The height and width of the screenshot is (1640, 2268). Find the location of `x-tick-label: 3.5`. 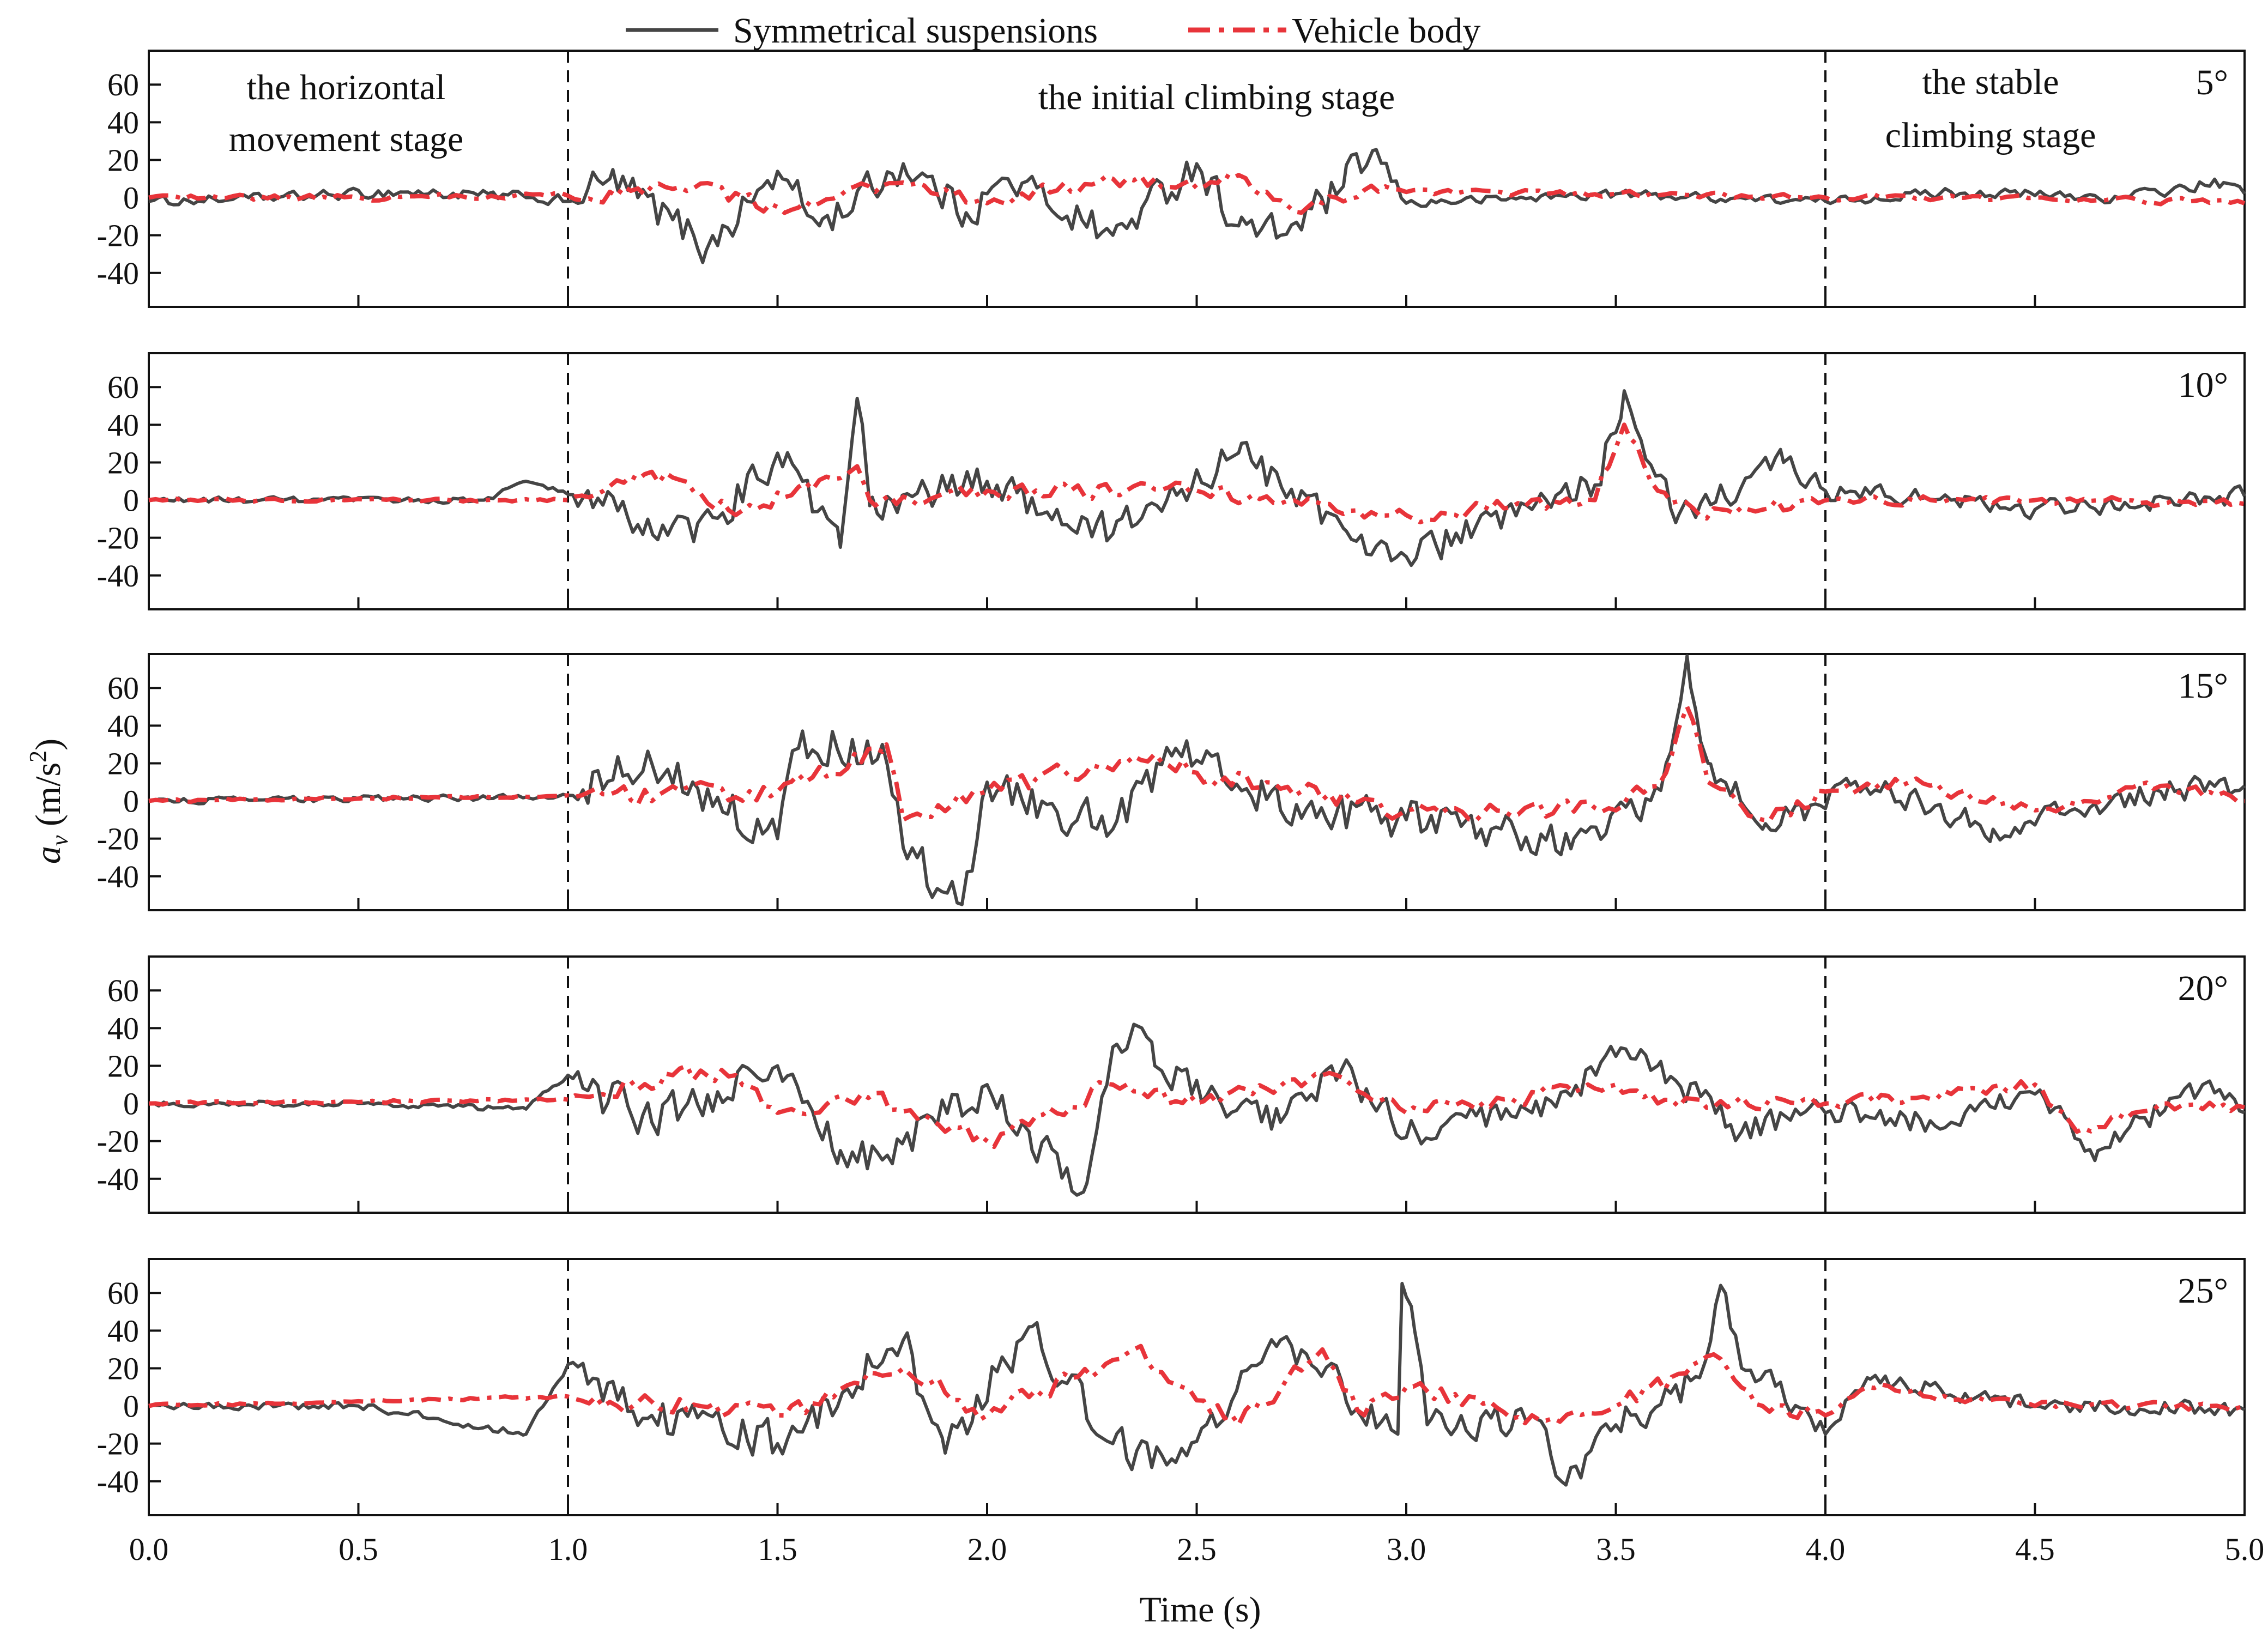

x-tick-label: 3.5 is located at coordinates (1616, 1549).